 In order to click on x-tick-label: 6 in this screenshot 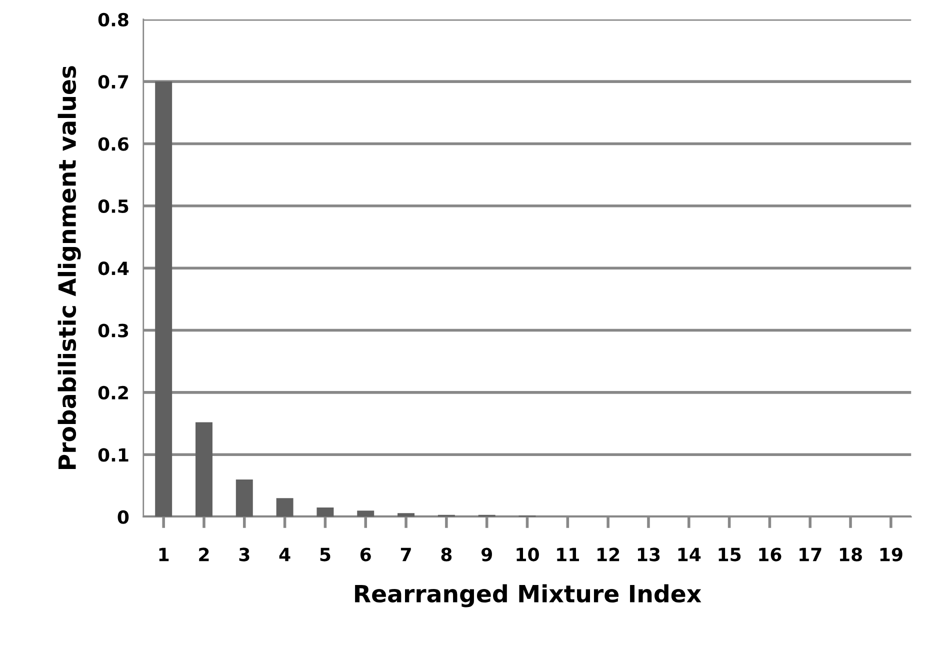, I will do `click(365, 555)`.